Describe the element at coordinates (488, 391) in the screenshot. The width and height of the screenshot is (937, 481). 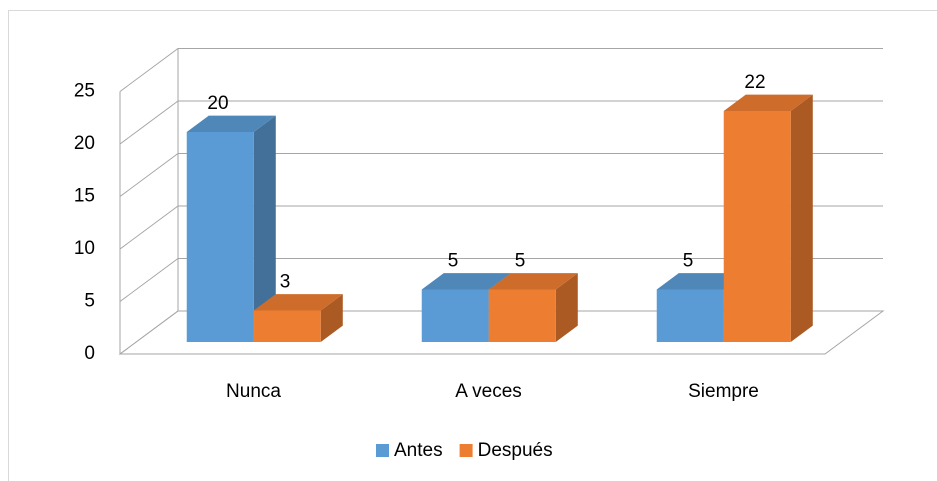
I see `x-tick-label: A veces` at that location.